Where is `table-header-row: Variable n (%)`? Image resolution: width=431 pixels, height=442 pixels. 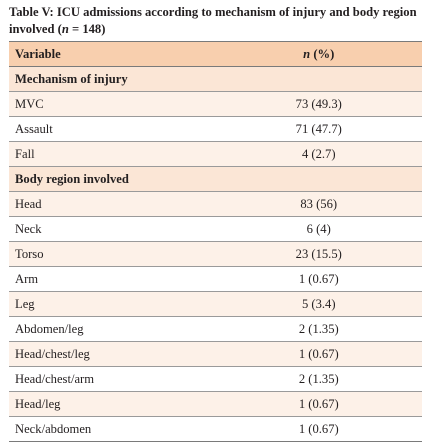 table-header-row: Variable n (%) is located at coordinates (215, 54).